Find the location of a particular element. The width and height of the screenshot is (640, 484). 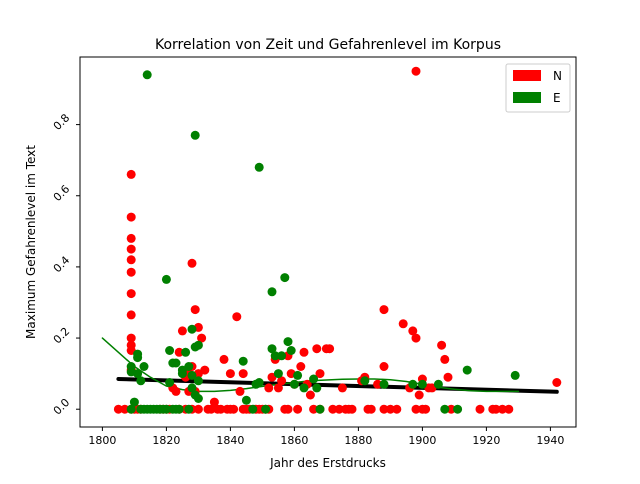

linear-fit-line is located at coordinates (337, 385).